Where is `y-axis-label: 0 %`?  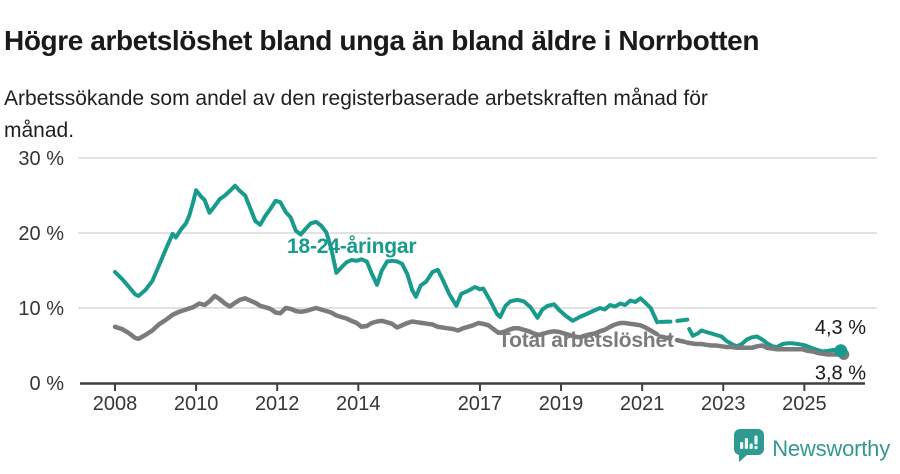 y-axis-label: 0 % is located at coordinates (47, 384).